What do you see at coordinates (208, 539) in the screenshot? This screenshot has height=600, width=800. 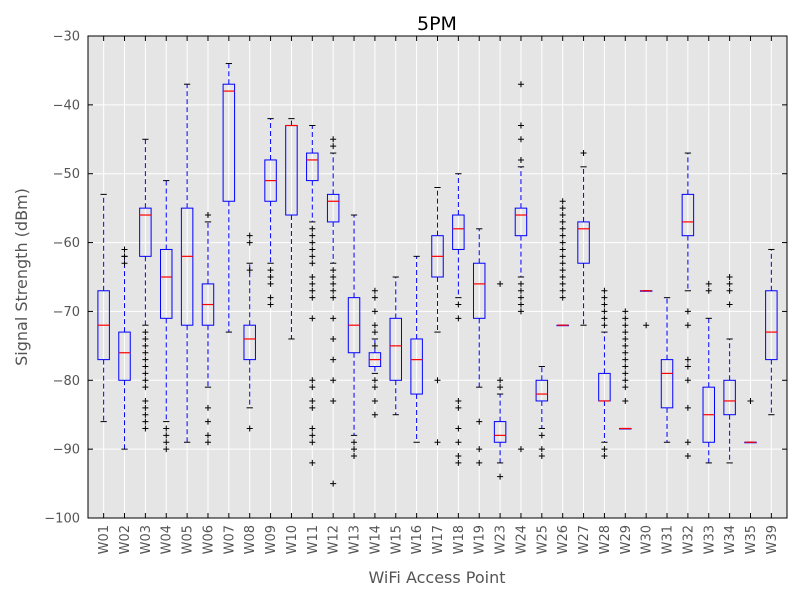 I see `x-tick-label: W06` at bounding box center [208, 539].